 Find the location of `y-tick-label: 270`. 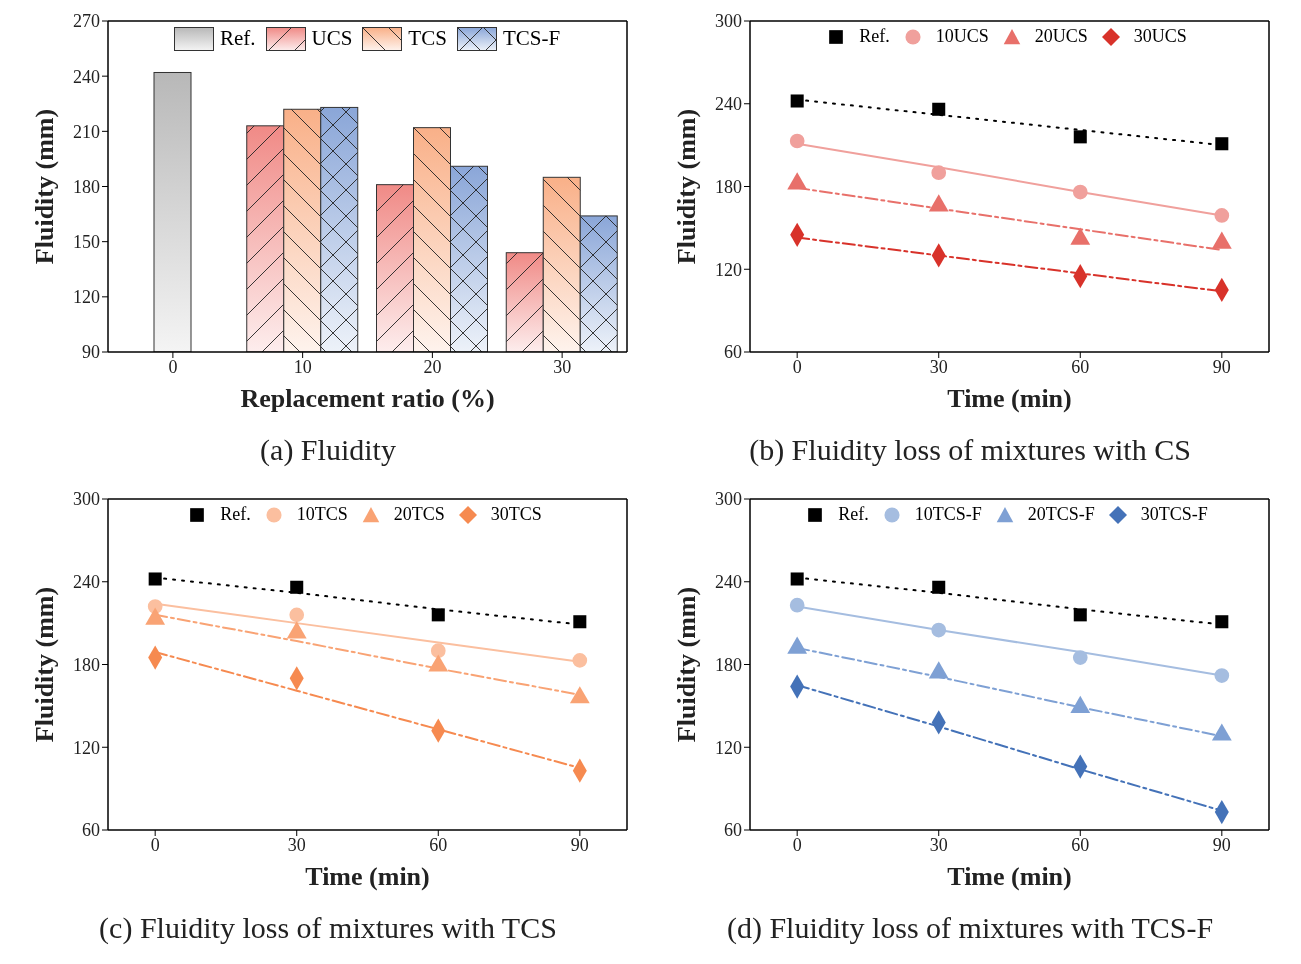

y-tick-label: 270 is located at coordinates (86, 21).